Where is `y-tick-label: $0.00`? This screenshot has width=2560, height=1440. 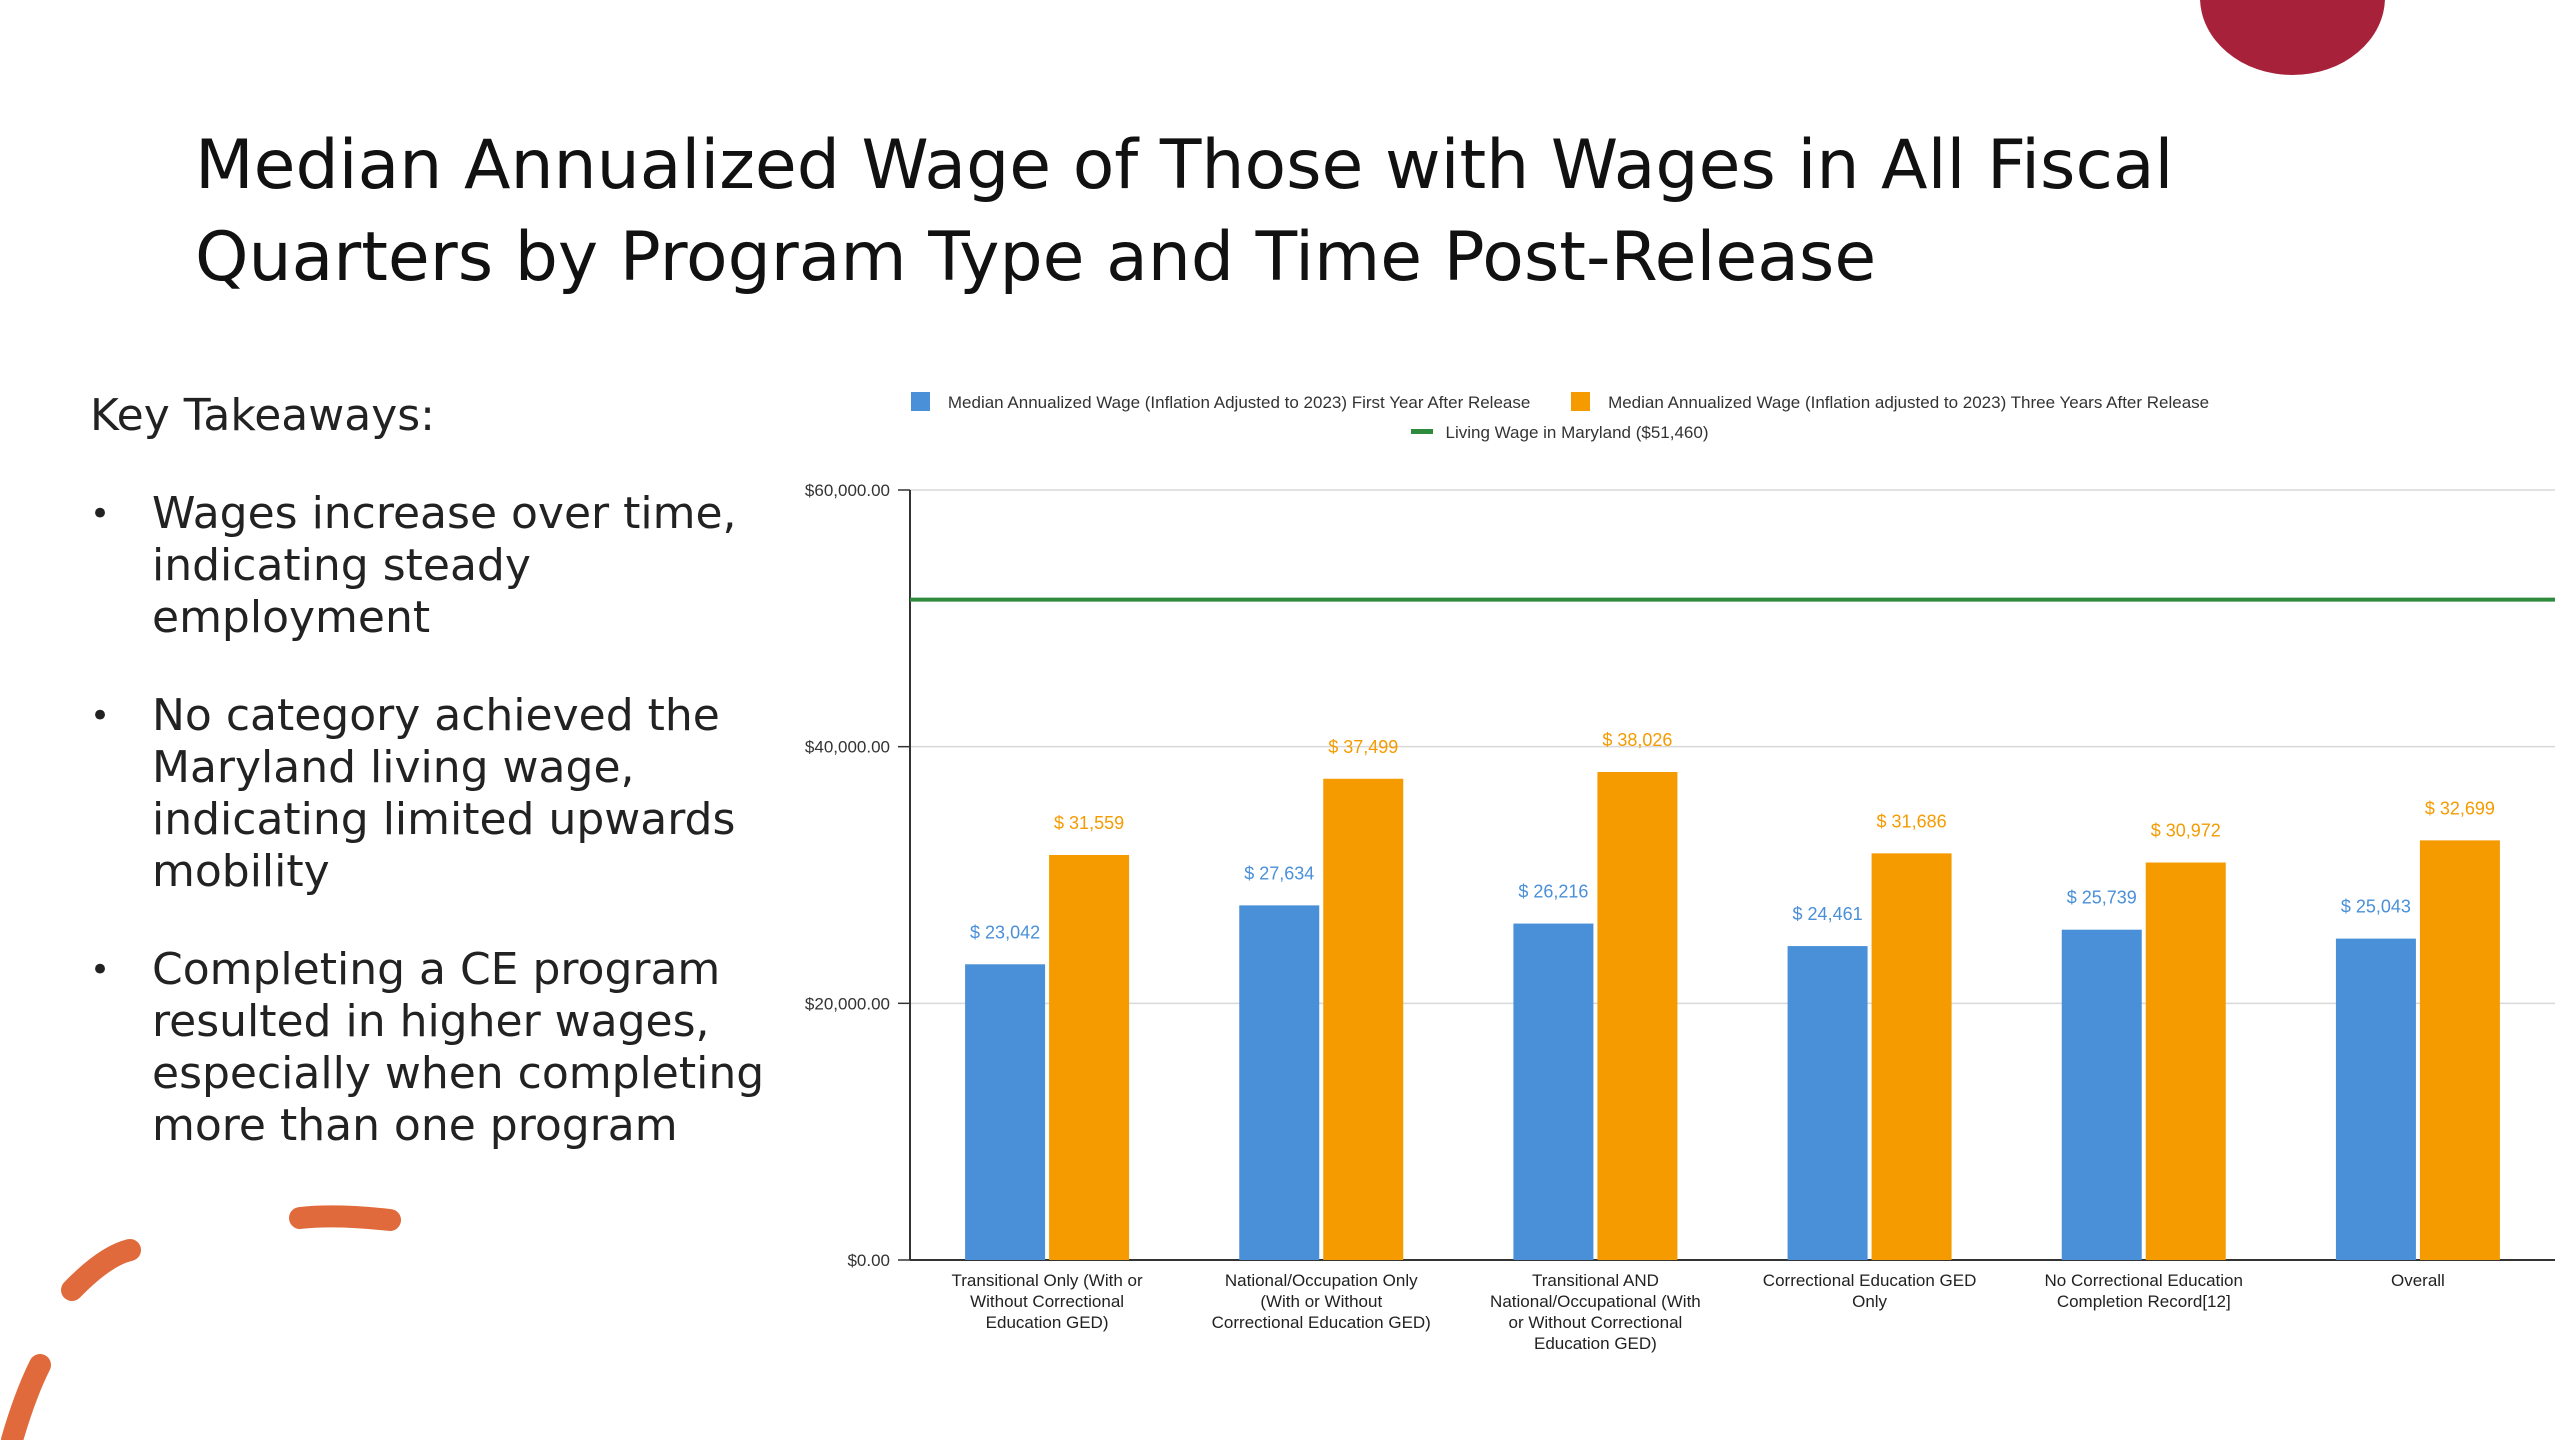
y-tick-label: $0.00 is located at coordinates (868, 1260).